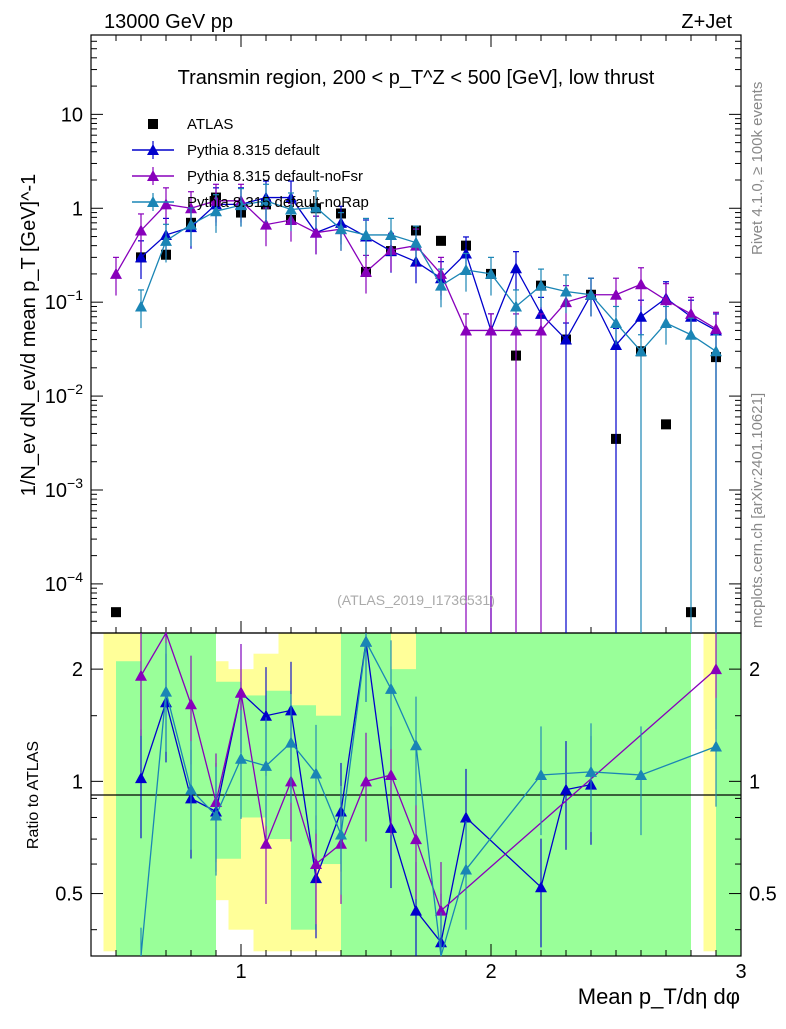 The width and height of the screenshot is (786, 1029). I want to click on ratio-tick-label-left: 1, so click(77, 782).